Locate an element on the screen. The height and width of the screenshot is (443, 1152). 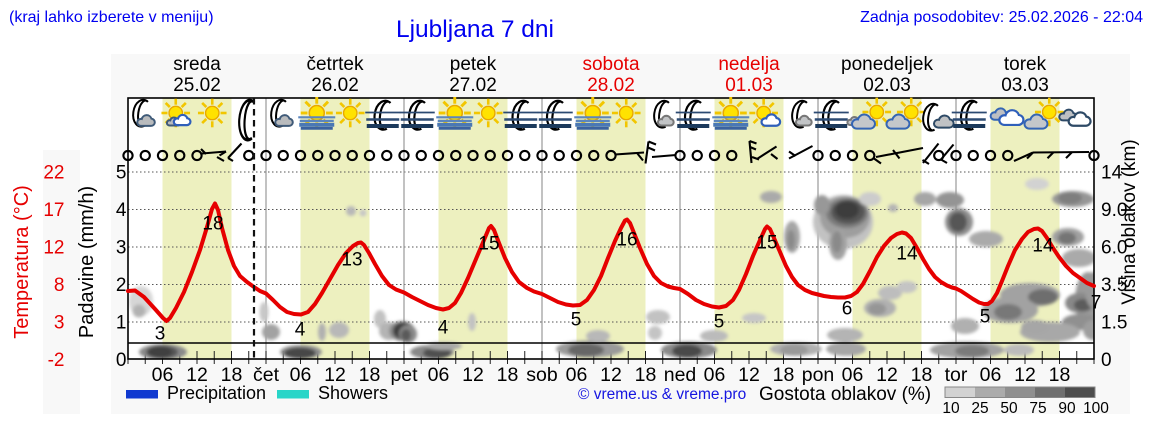
svg-text: 2 is located at coordinates (121, 285).